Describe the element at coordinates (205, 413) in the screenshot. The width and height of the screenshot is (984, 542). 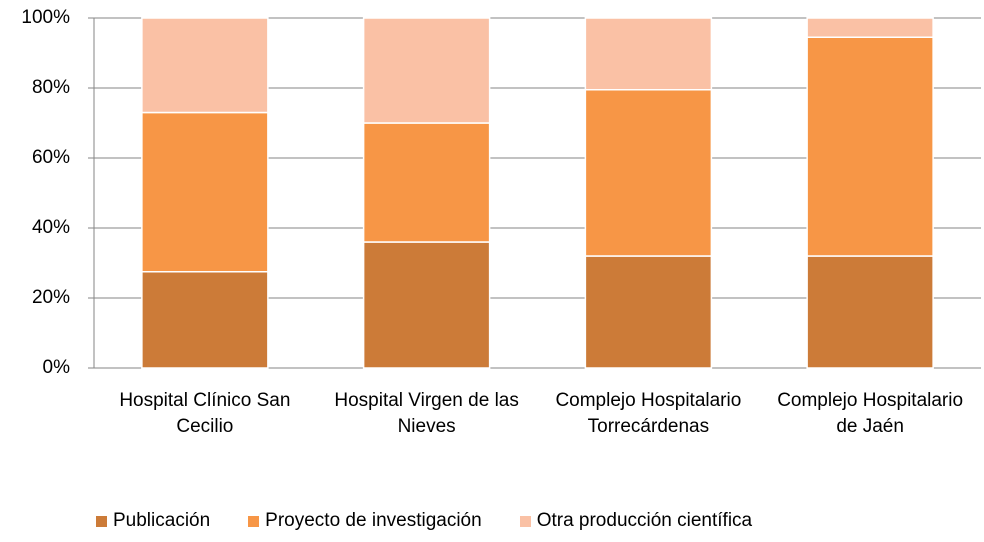
I see `x-tick-label: Hospital Clínico San Cecilio` at that location.